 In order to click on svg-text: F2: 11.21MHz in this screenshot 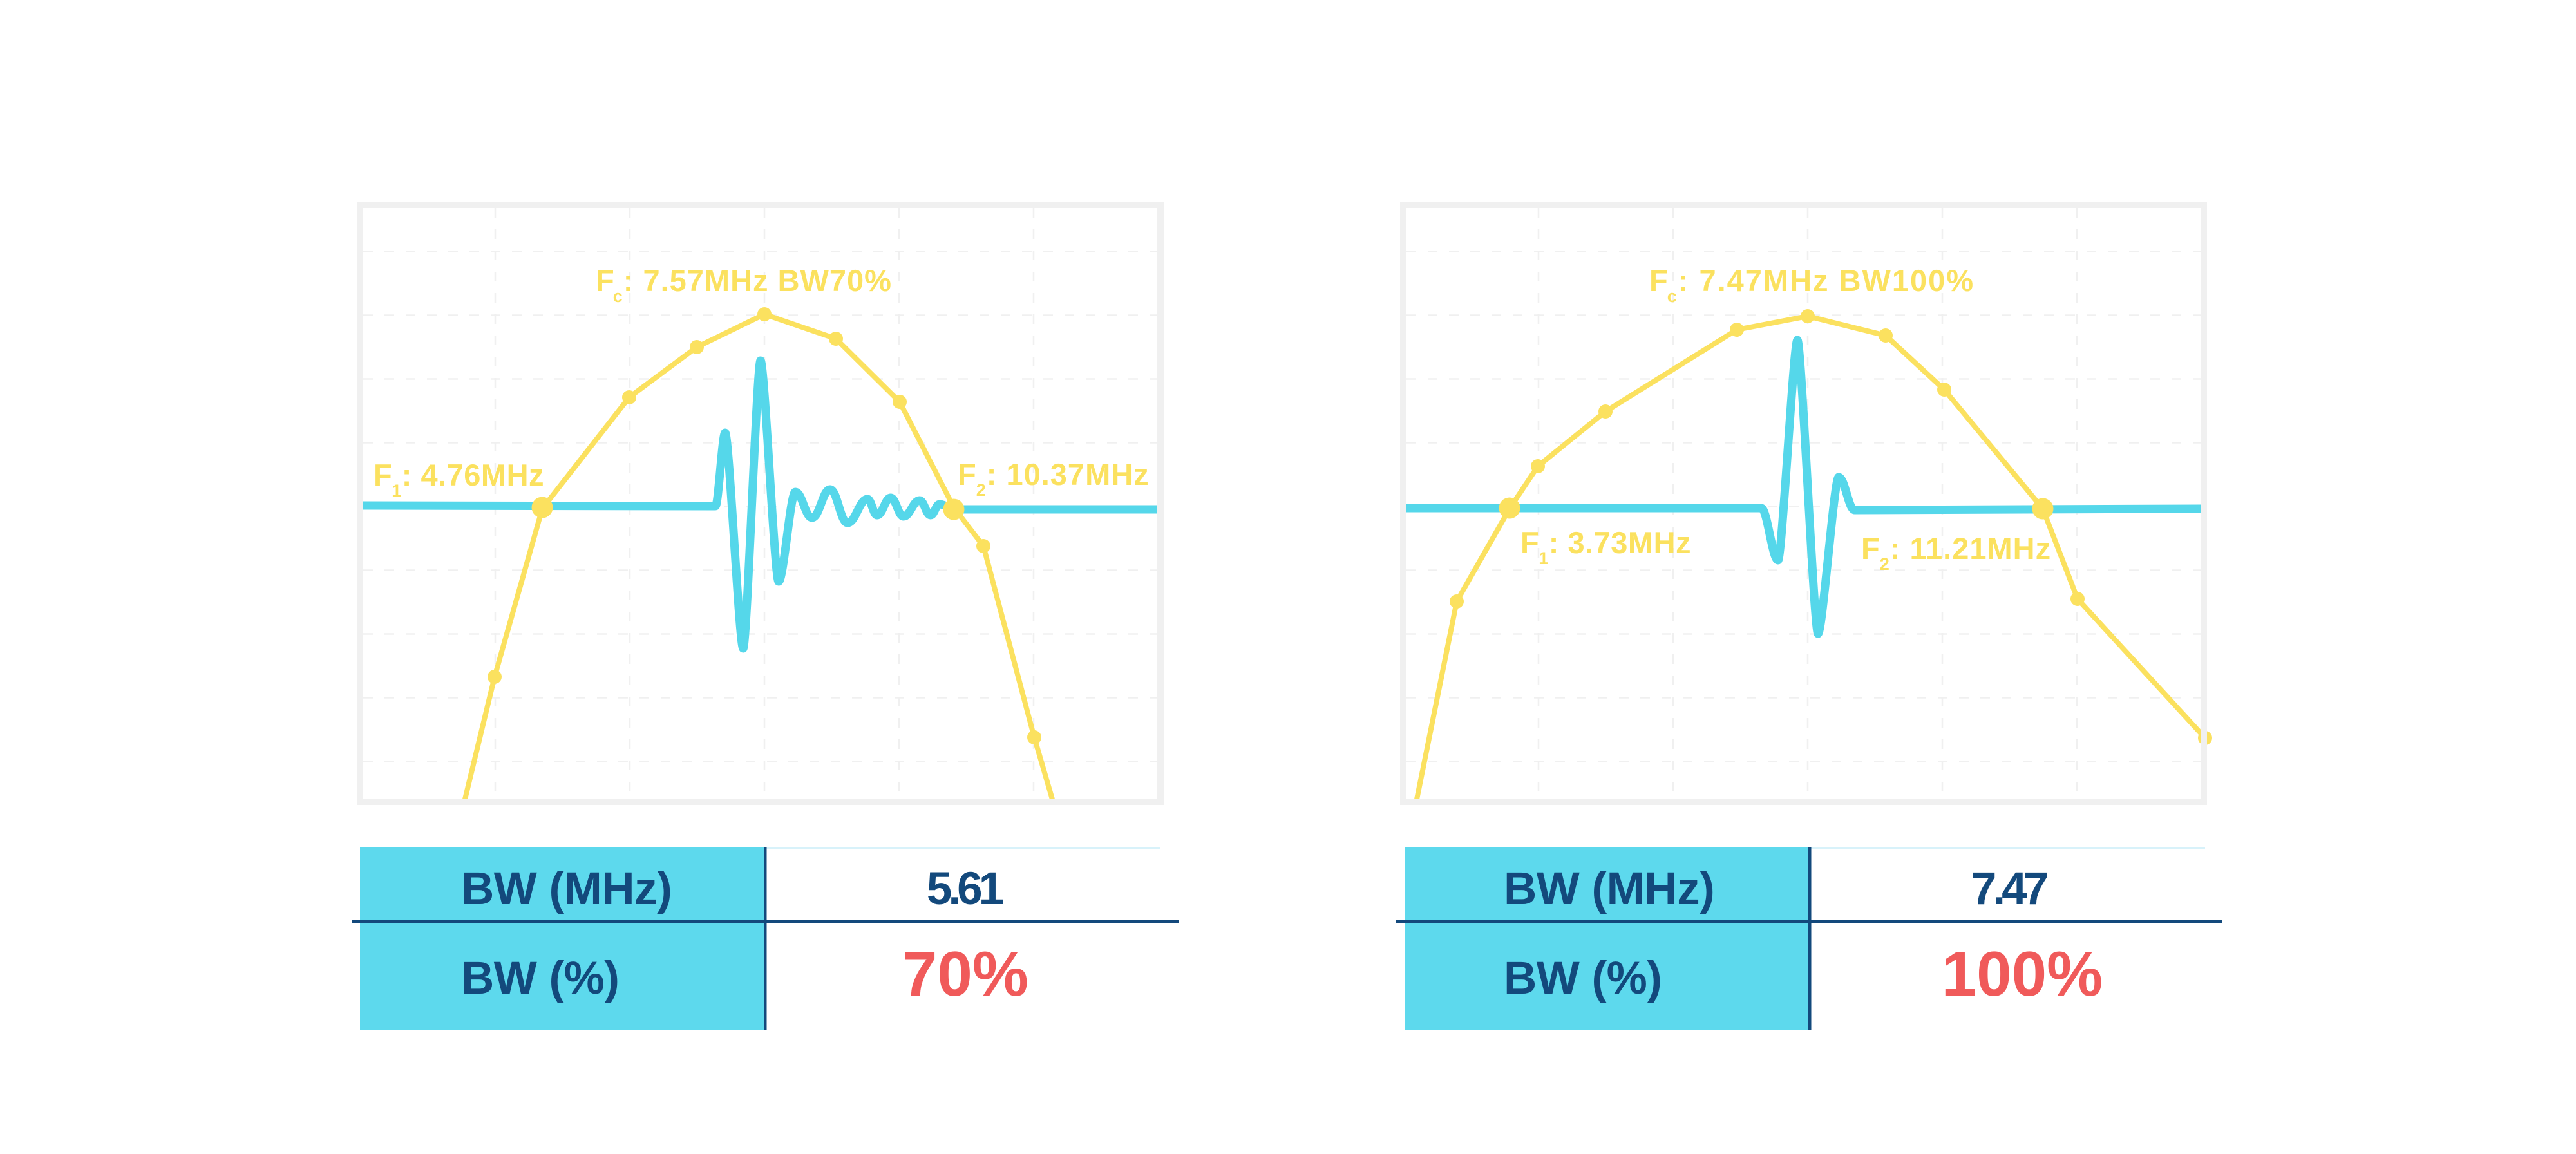, I will do `click(1956, 552)`.